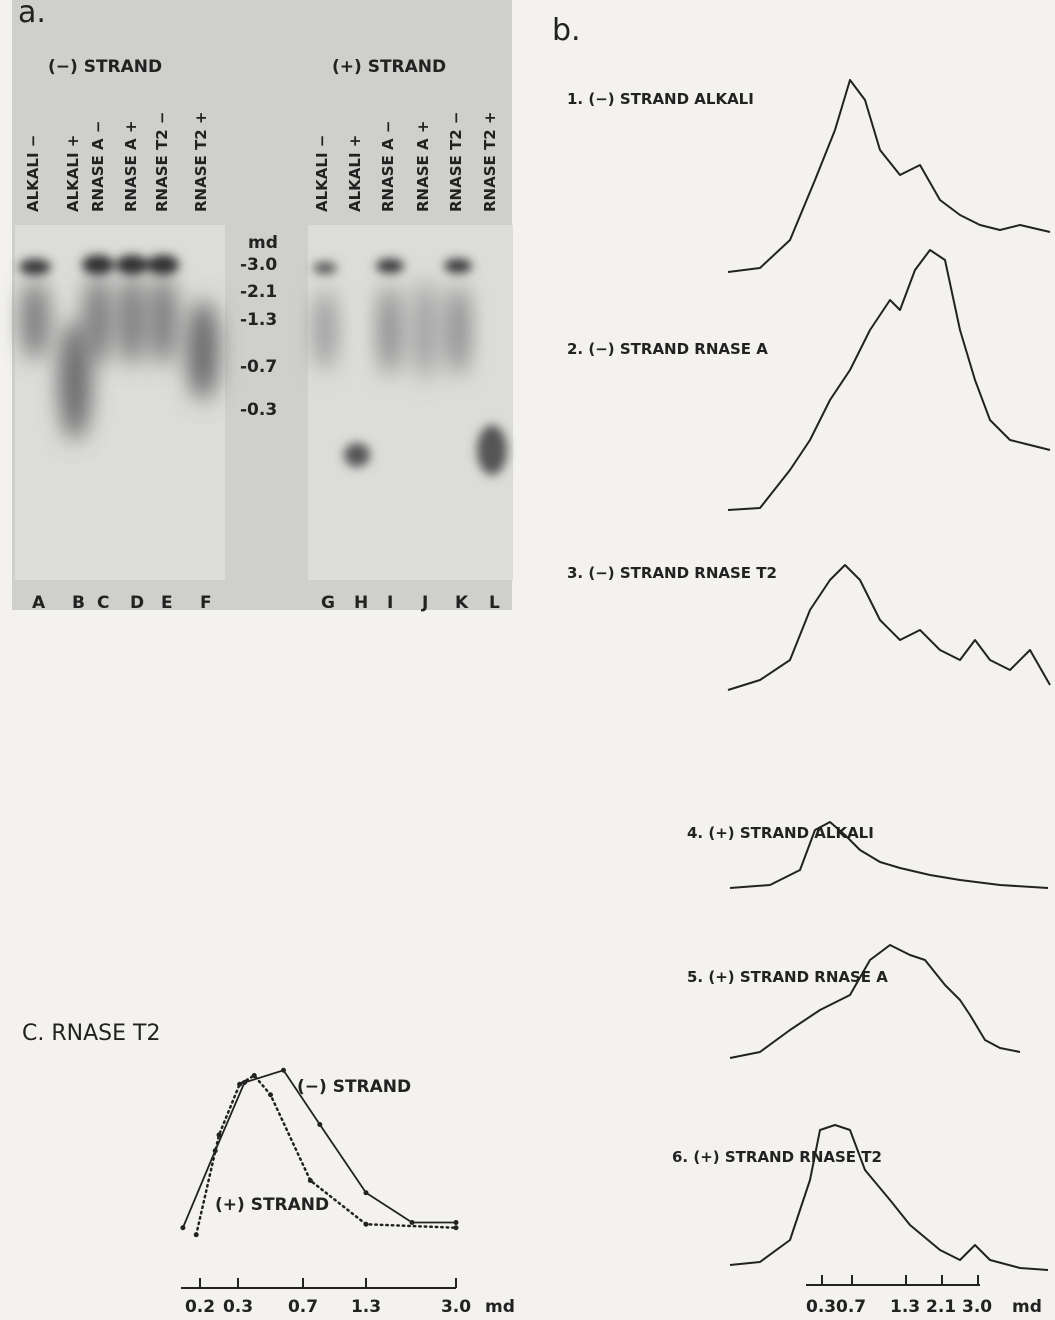 Image resolution: width=1055 pixels, height=1320 pixels. Describe the element at coordinates (272, 1205) in the screenshot. I see `legend-entry: (+) STRAND` at that location.